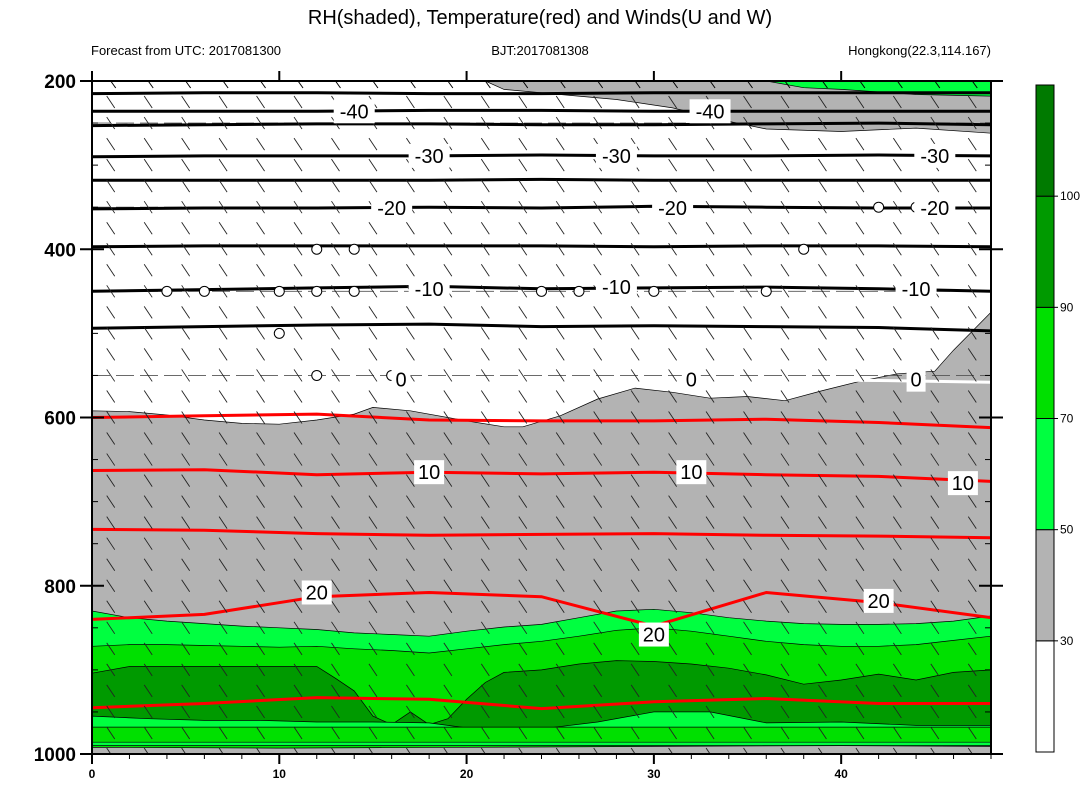 The height and width of the screenshot is (806, 1087). I want to click on contour-label: -40, so click(354, 112).